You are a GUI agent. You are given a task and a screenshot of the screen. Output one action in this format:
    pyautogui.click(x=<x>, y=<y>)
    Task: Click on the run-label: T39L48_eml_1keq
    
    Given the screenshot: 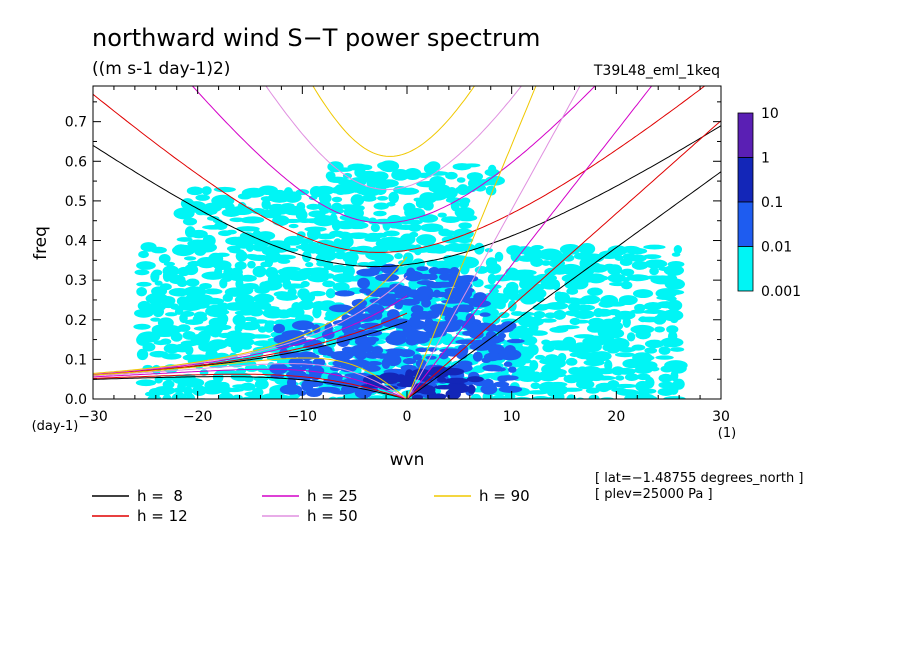 What is the action you would take?
    pyautogui.click(x=656, y=71)
    